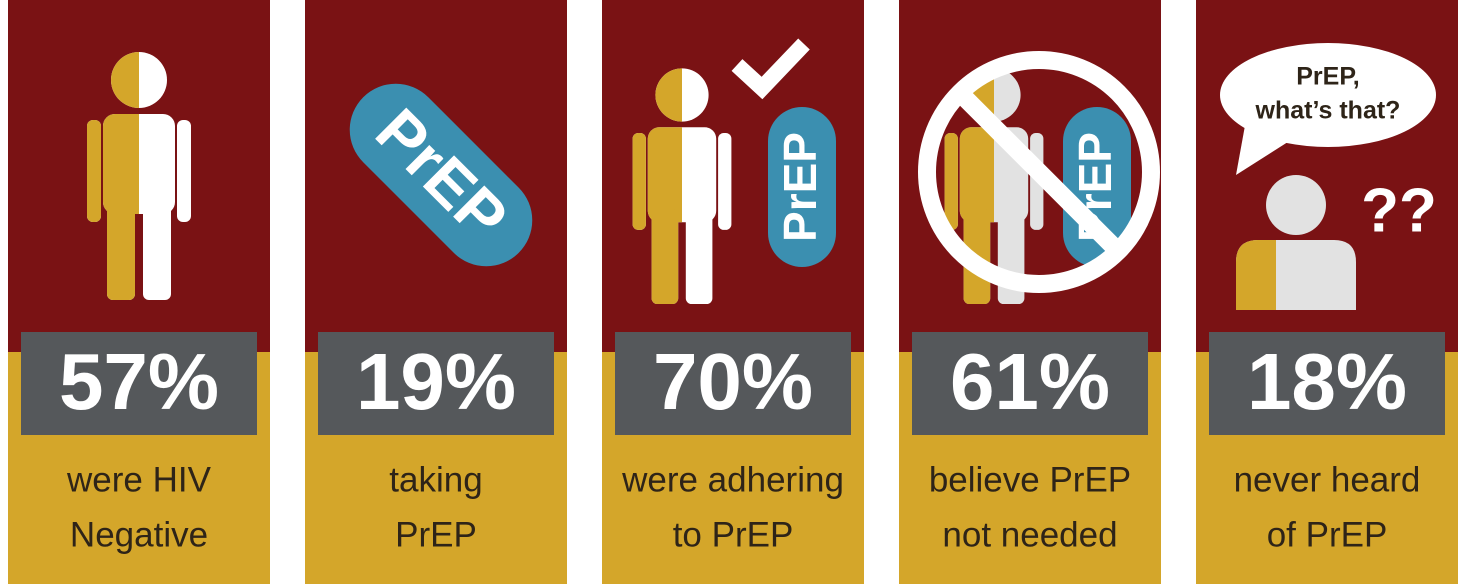 The width and height of the screenshot is (1466, 584). What do you see at coordinates (770, 69) in the screenshot?
I see `check-icon` at bounding box center [770, 69].